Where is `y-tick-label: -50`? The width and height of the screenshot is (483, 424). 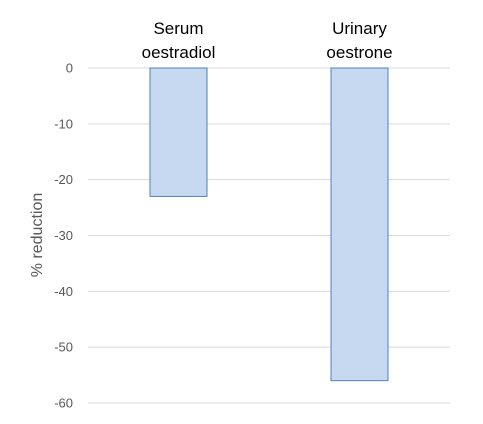
y-tick-label: -50 is located at coordinates (63, 347).